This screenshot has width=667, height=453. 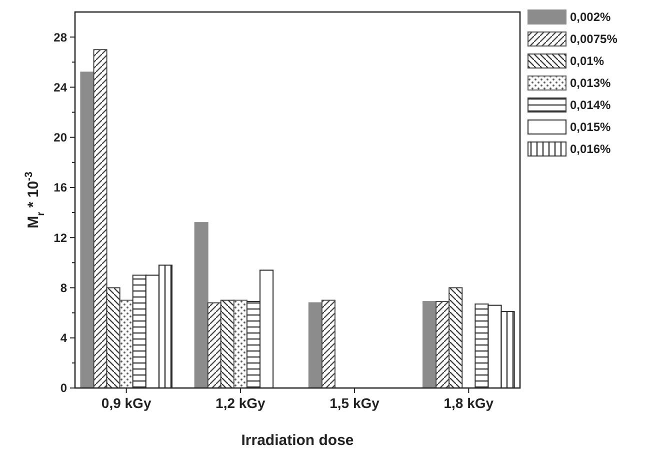 What do you see at coordinates (469, 403) in the screenshot?
I see `x-tick-label: 1,8 kGy` at bounding box center [469, 403].